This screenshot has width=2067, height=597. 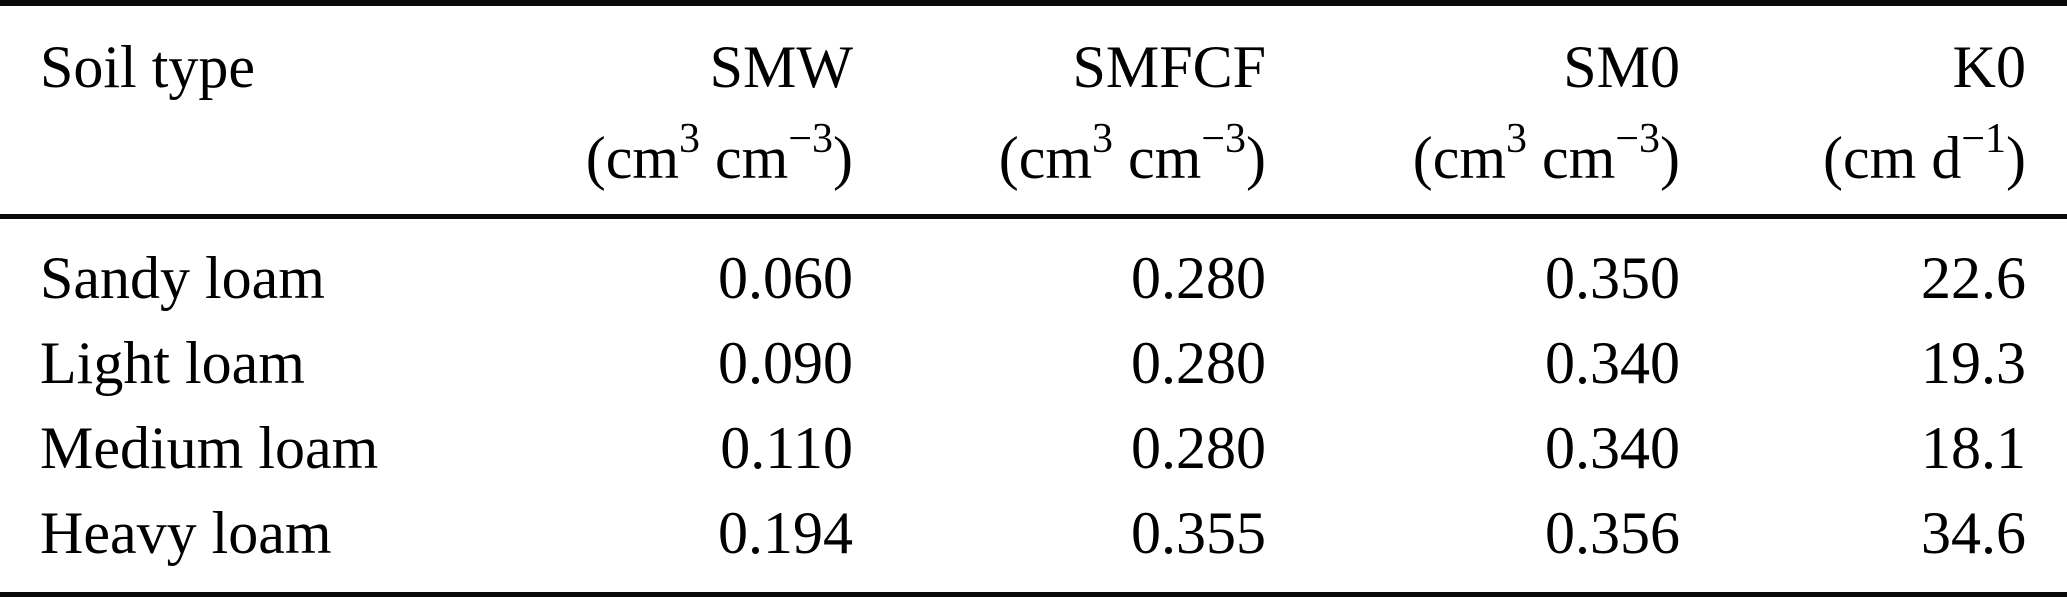 What do you see at coordinates (1973, 448) in the screenshot?
I see `k0-value-cell: 18.1` at bounding box center [1973, 448].